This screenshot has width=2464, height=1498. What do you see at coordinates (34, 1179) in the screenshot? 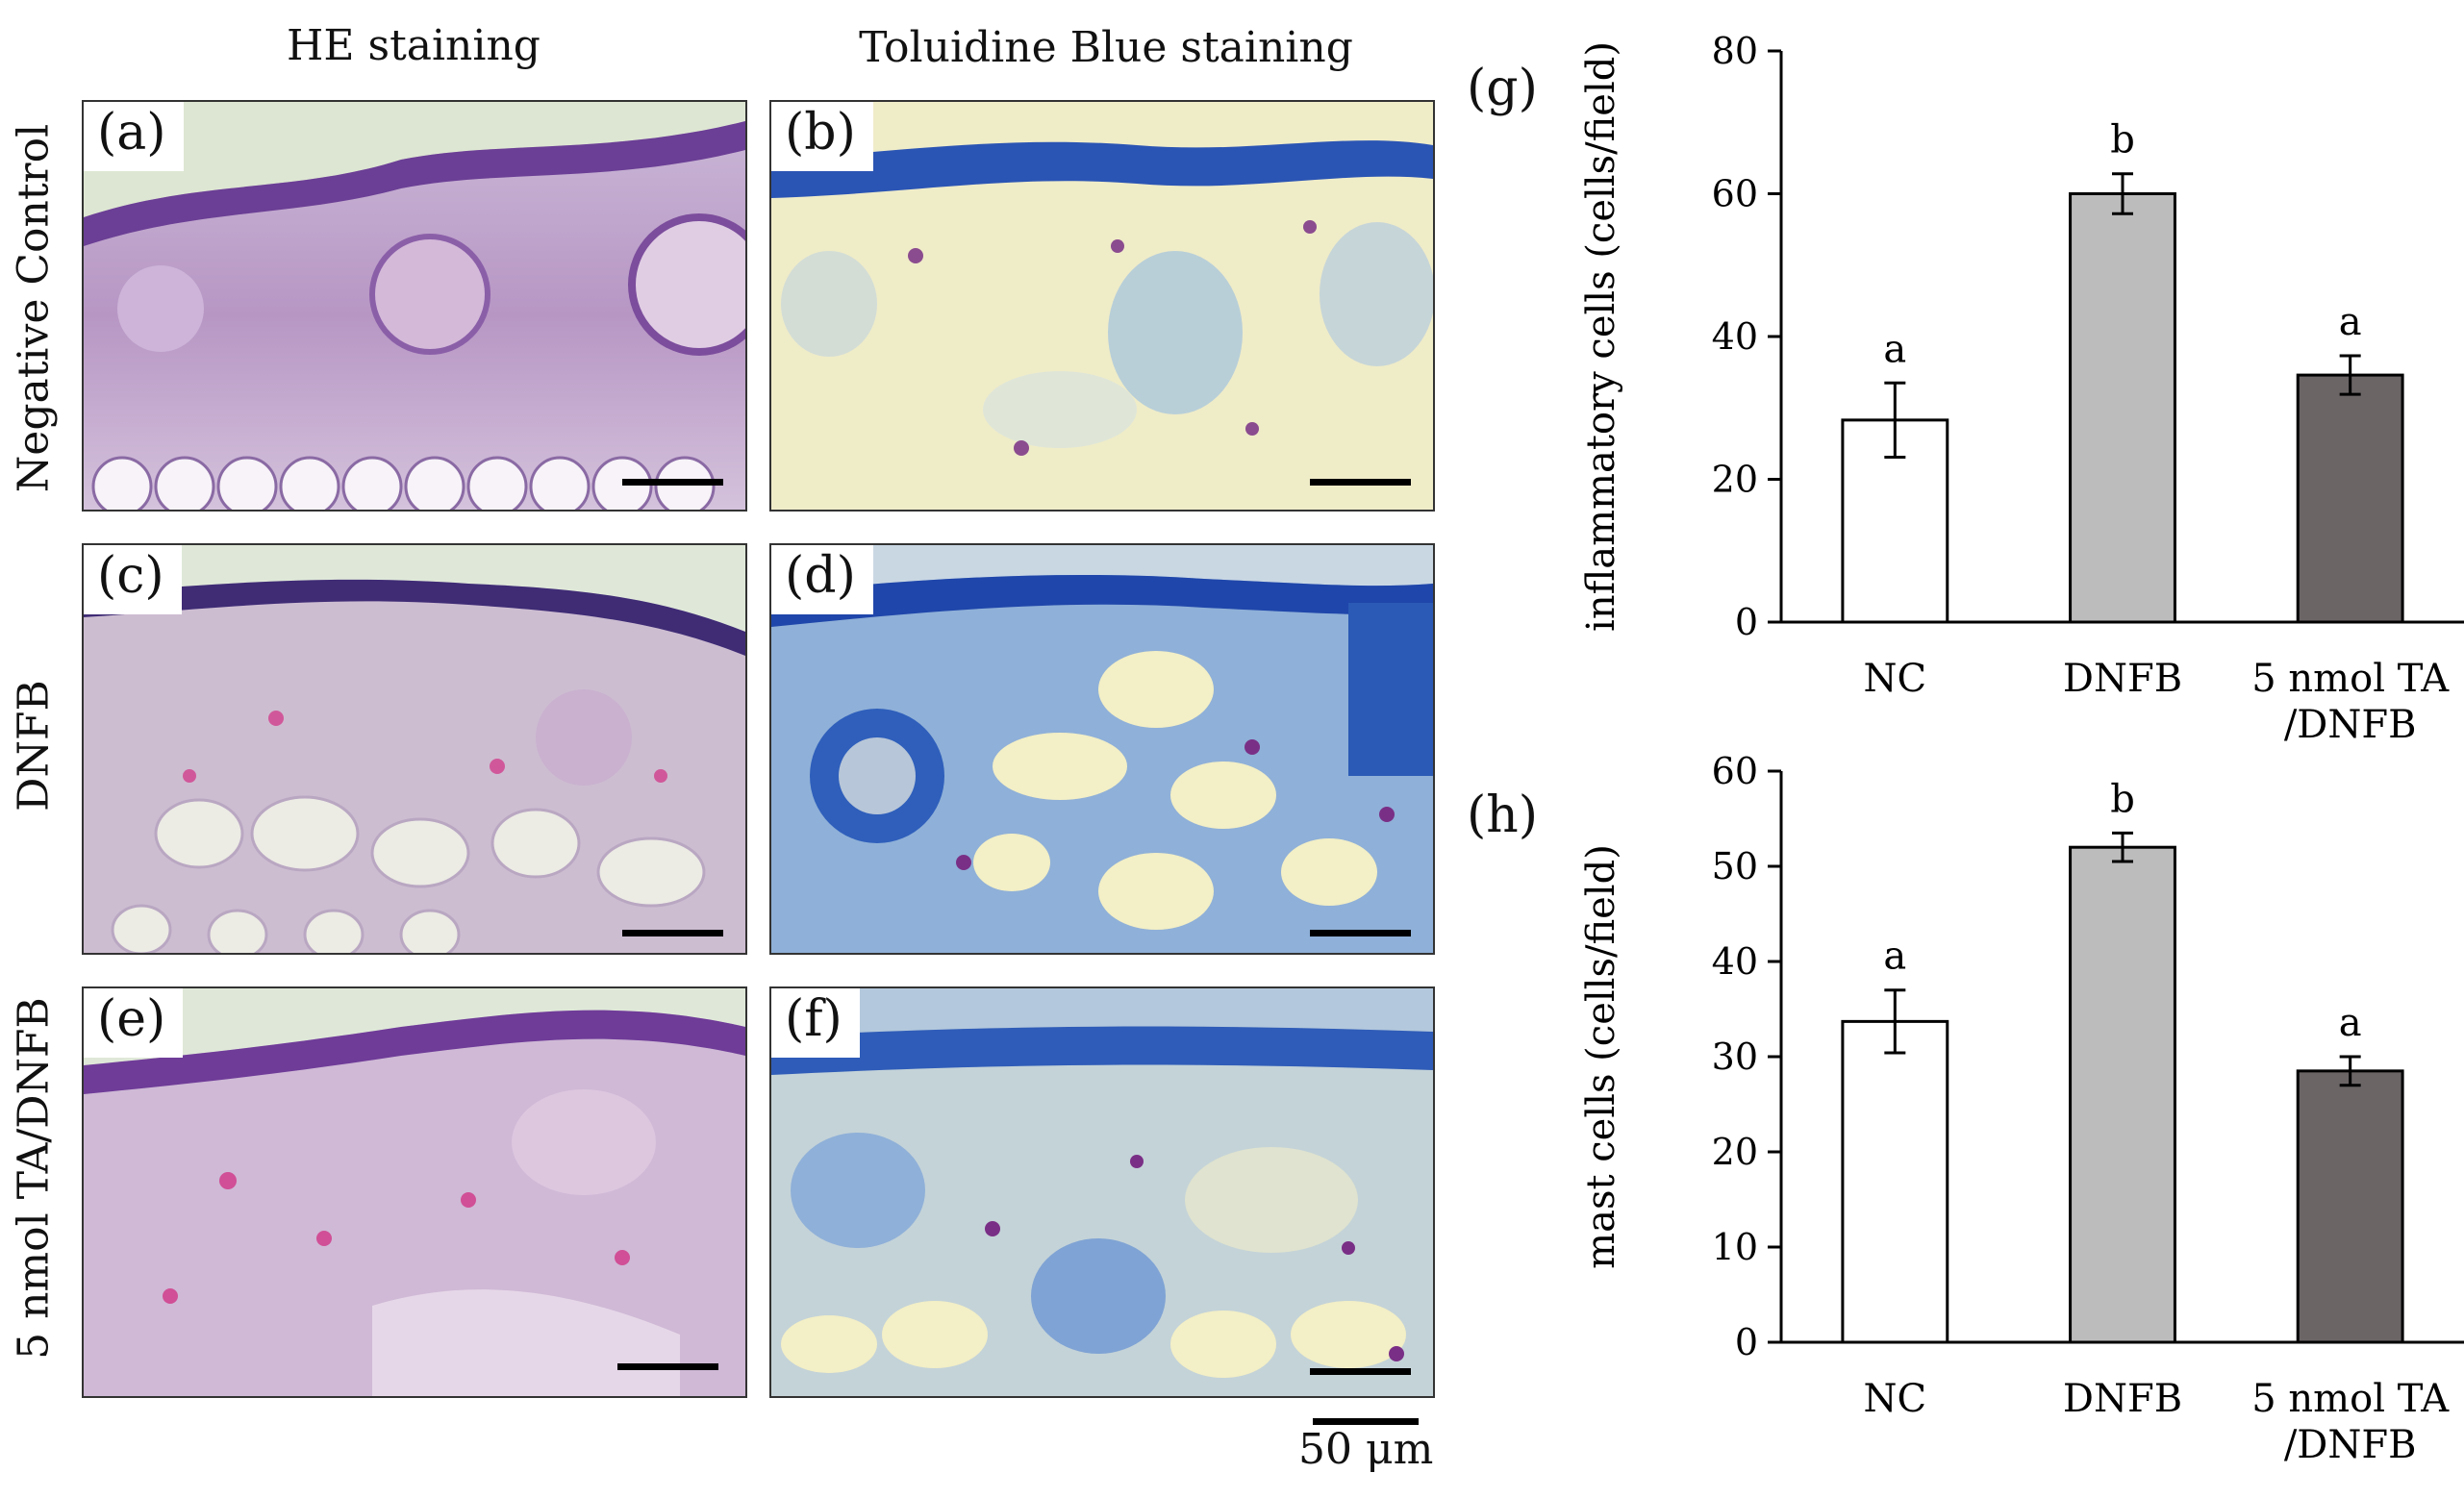
I see `row-label-ta-dnfb: 5 nmol TA/DNFB` at bounding box center [34, 1179].